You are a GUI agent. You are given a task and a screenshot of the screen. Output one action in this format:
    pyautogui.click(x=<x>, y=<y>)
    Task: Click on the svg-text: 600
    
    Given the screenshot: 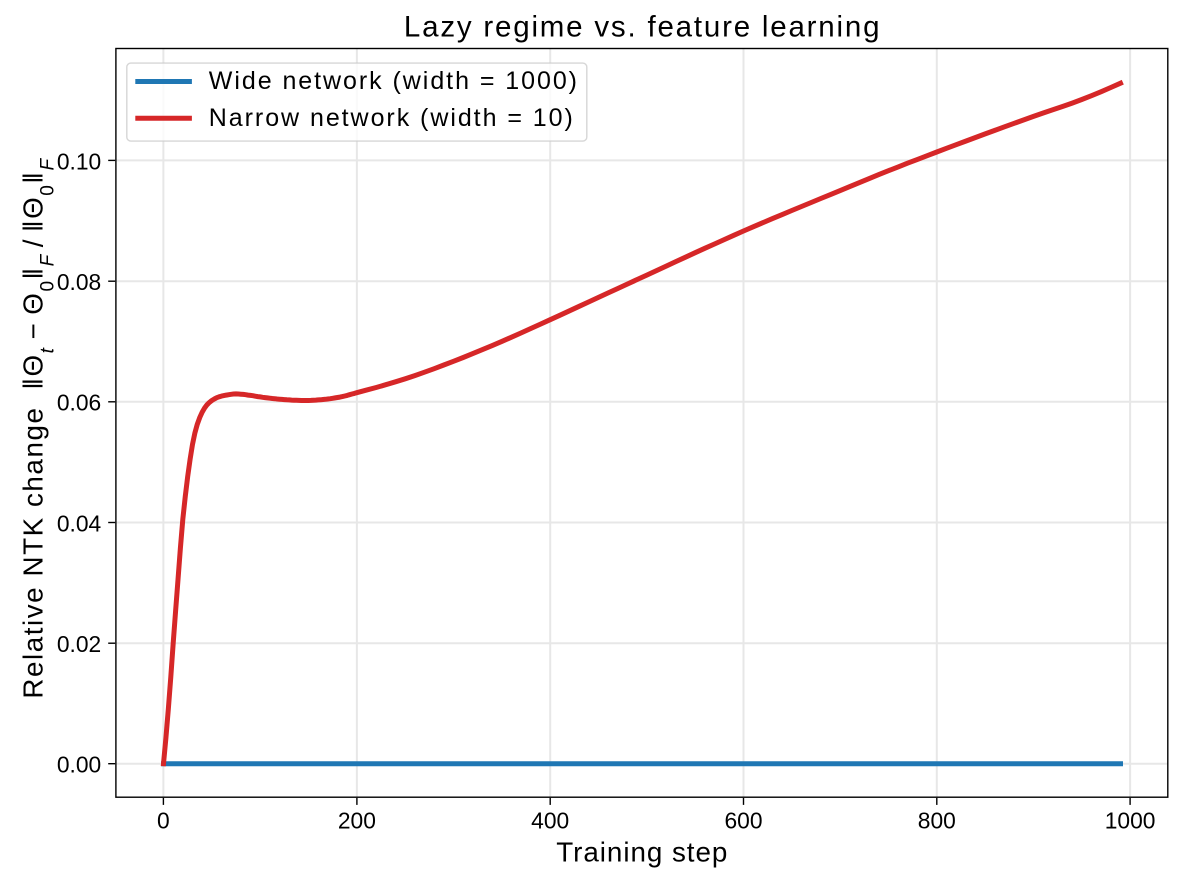 What is the action you would take?
    pyautogui.click(x=743, y=821)
    